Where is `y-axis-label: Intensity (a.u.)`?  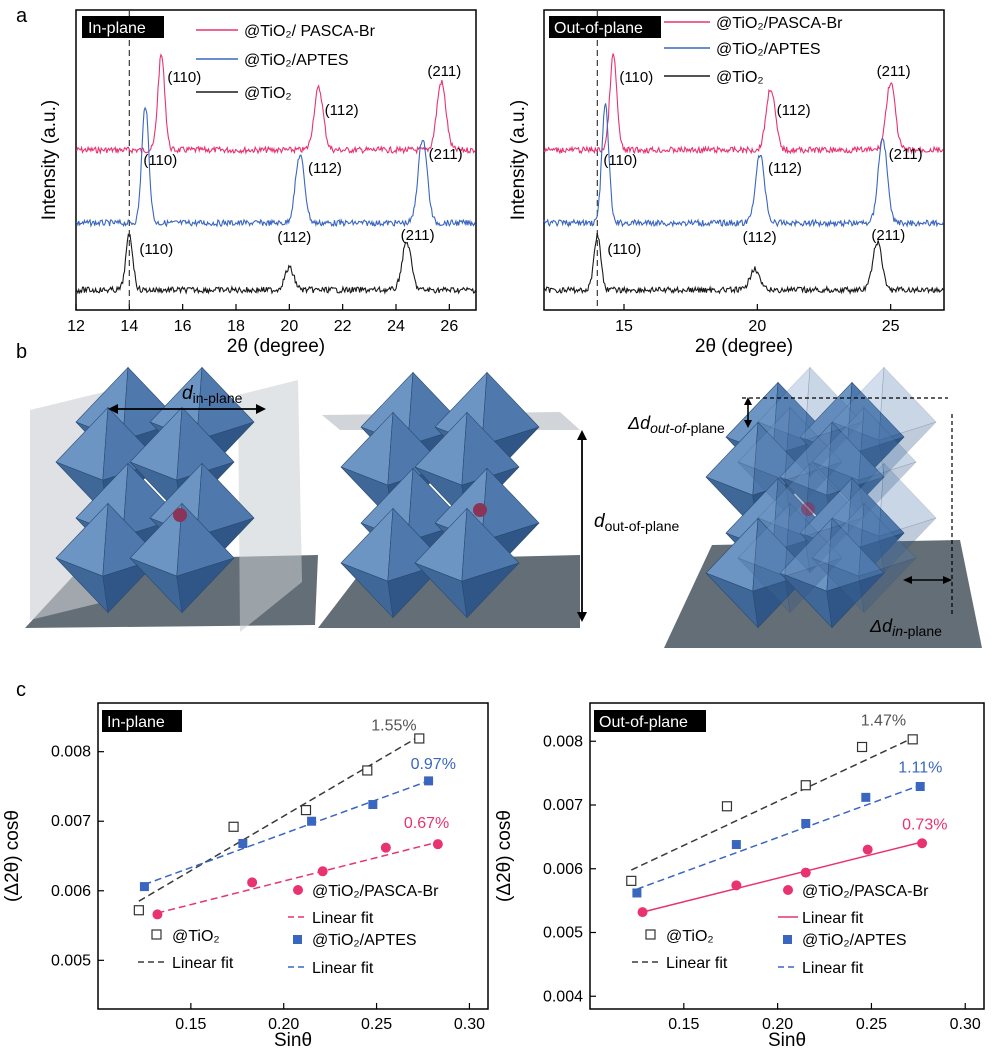 y-axis-label: Intensity (a.u.) is located at coordinates (49, 160).